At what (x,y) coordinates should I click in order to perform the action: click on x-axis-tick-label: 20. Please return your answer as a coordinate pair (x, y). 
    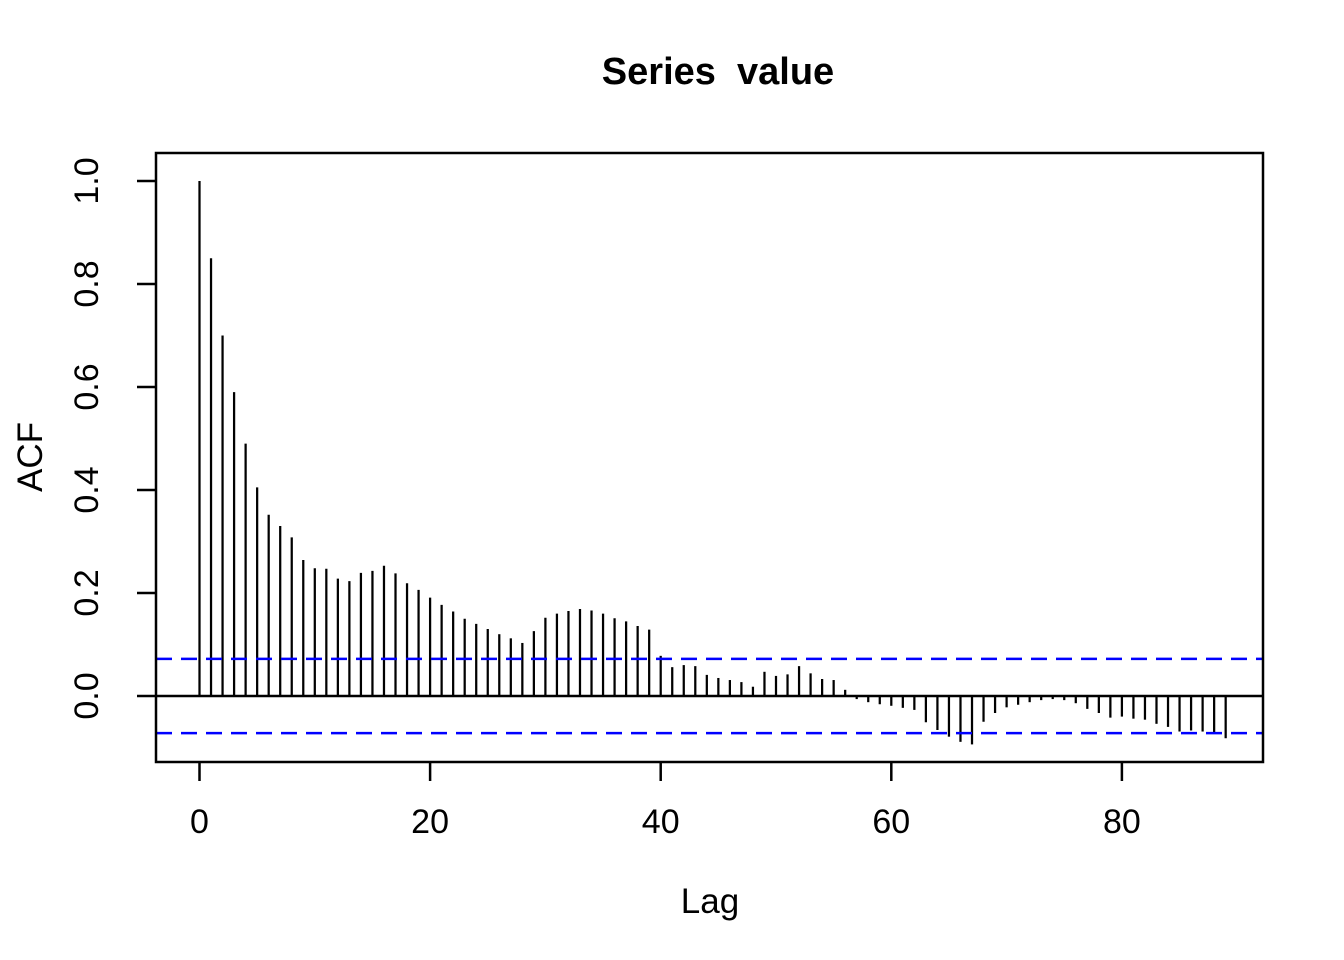
    Looking at the image, I should click on (430, 822).